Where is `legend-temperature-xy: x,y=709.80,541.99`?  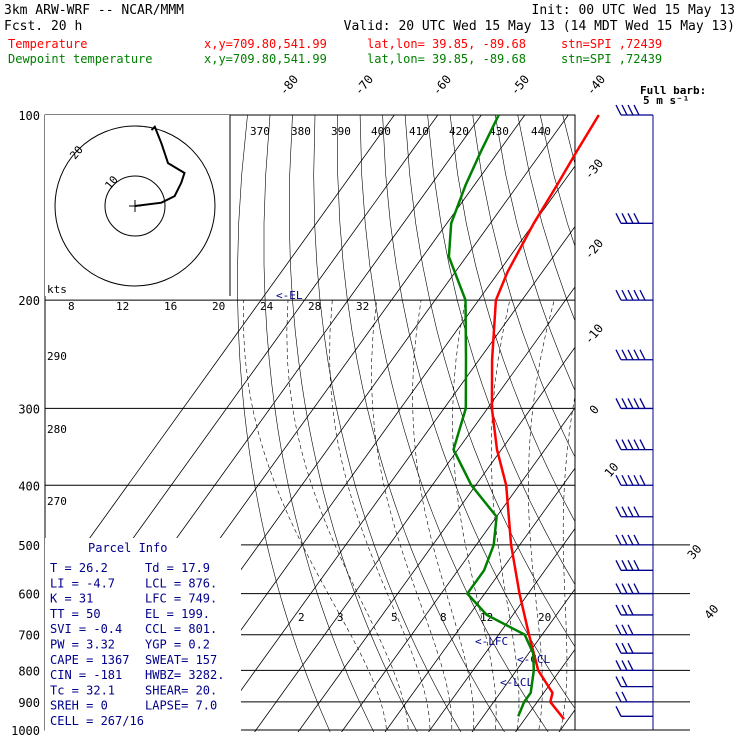 legend-temperature-xy: x,y=709.80,541.99 is located at coordinates (265, 44).